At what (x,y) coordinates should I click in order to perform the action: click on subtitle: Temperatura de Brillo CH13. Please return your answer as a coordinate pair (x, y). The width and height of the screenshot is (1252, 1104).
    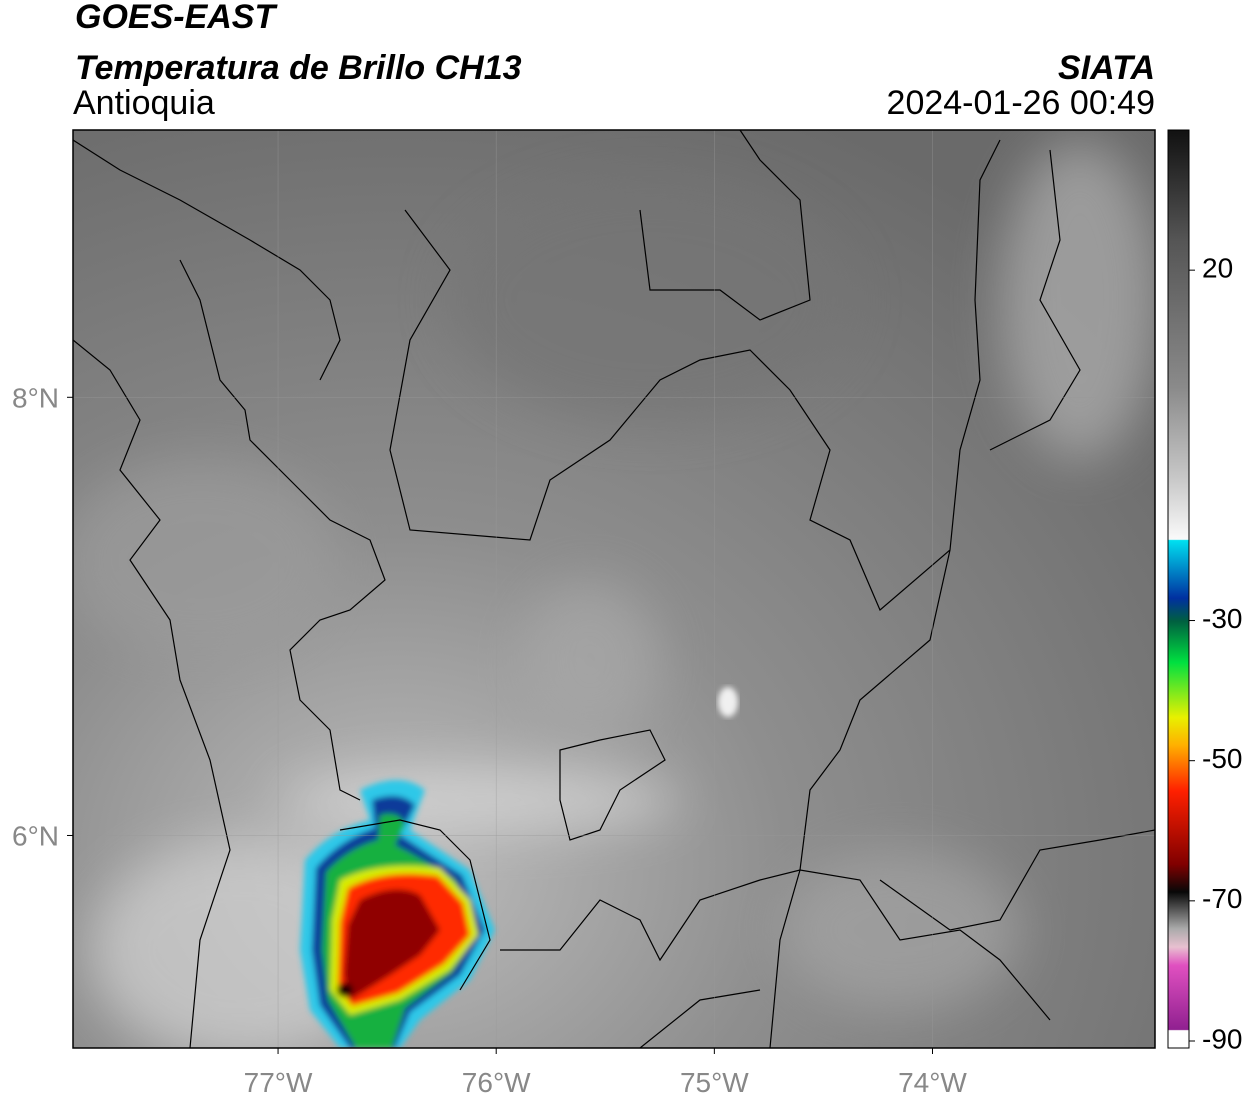
    Looking at the image, I should click on (298, 68).